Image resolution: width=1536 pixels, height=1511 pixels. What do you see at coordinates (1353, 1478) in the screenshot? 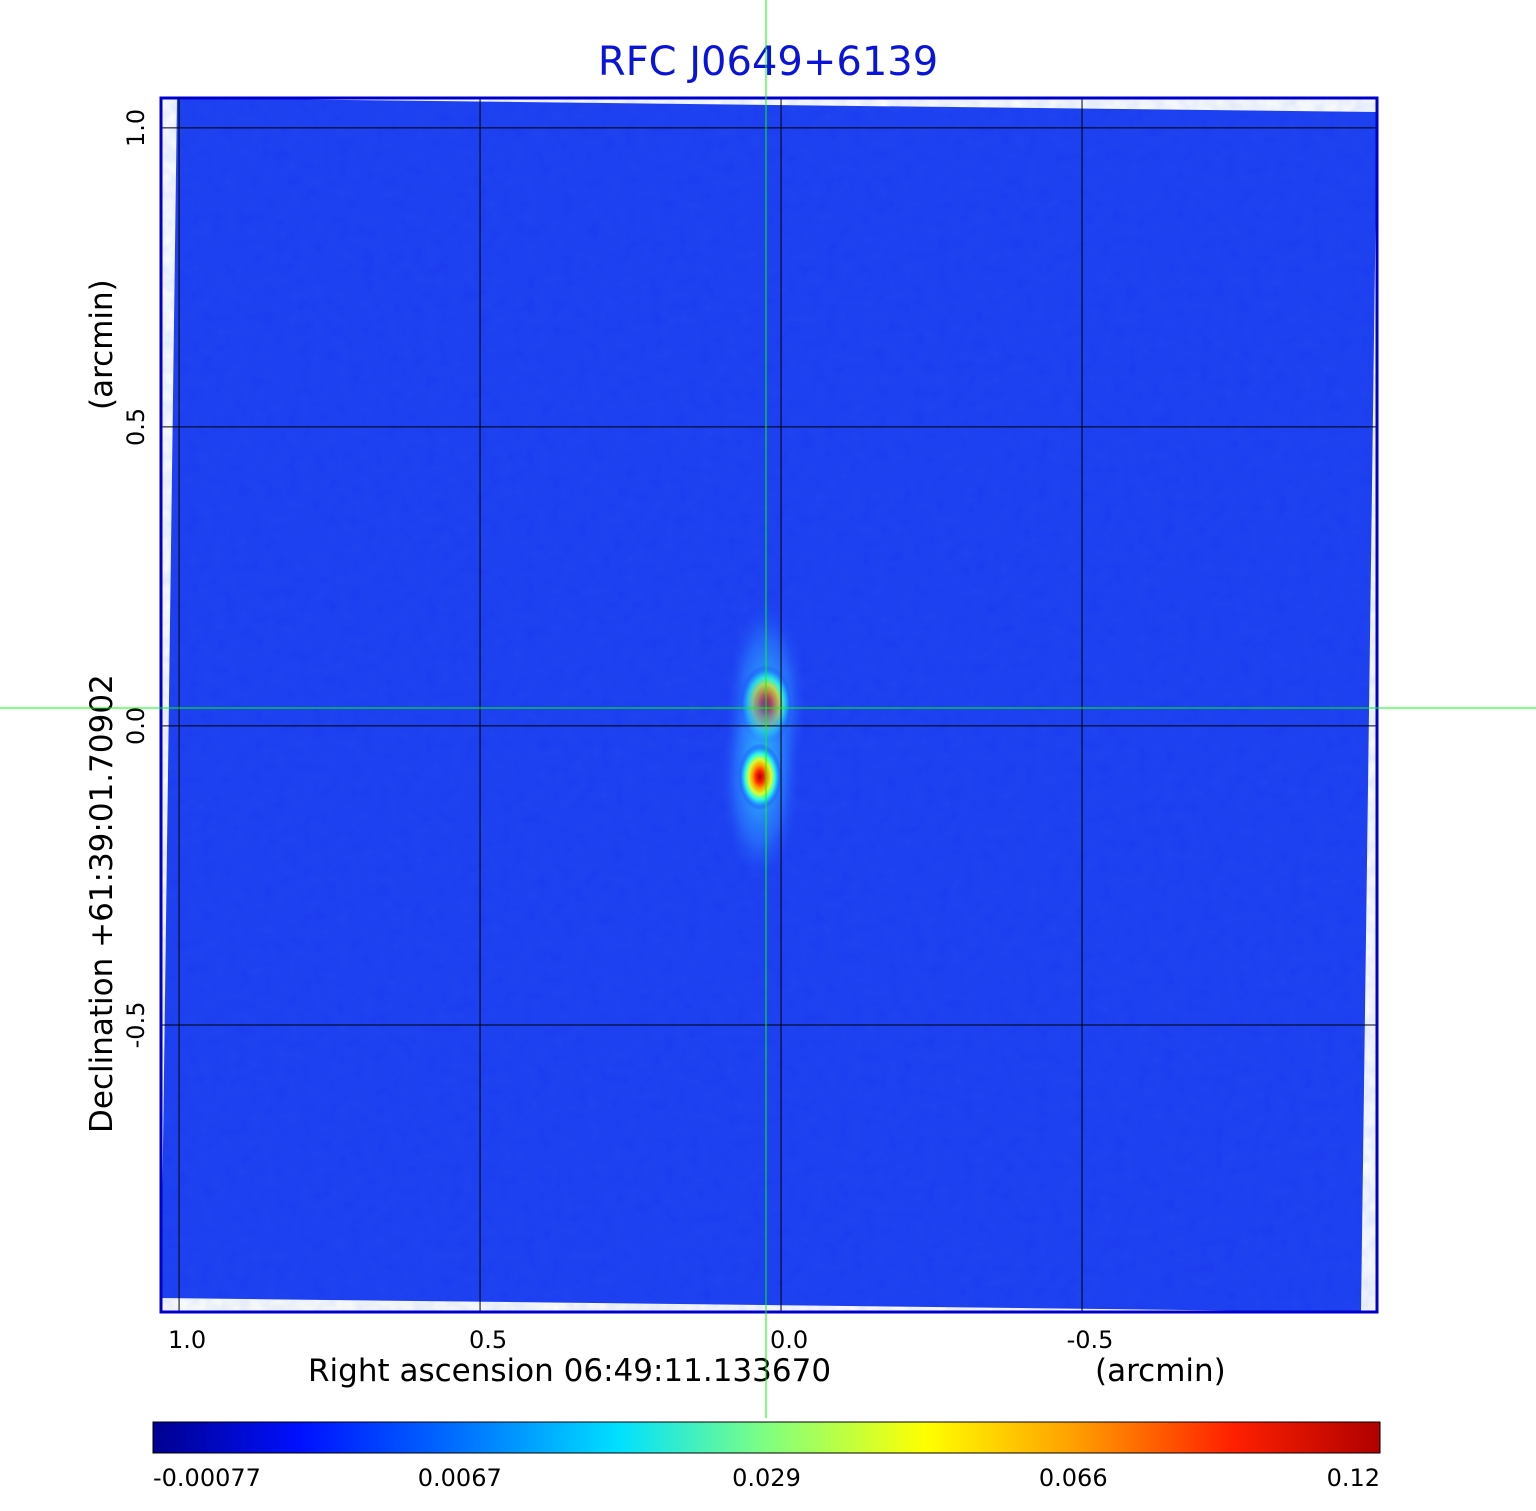
I see `colorbar-tick-label: 0.12` at bounding box center [1353, 1478].